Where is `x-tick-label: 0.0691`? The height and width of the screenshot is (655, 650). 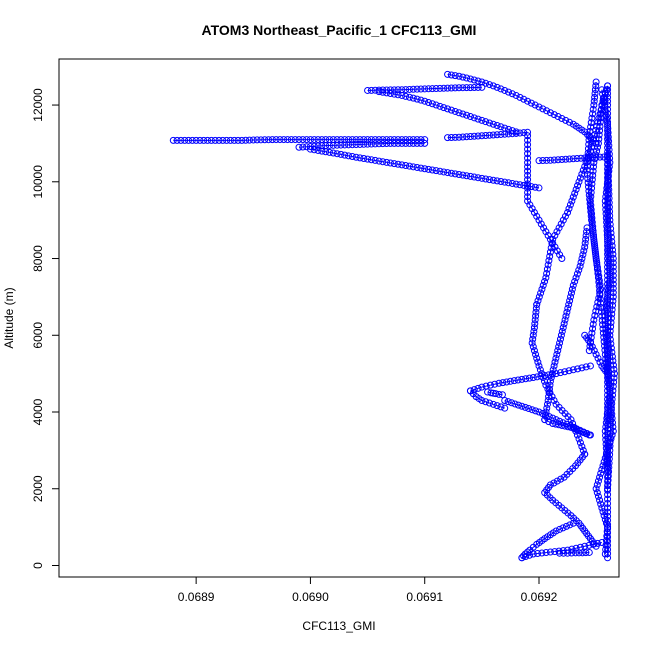
x-tick-label: 0.0691 is located at coordinates (424, 597).